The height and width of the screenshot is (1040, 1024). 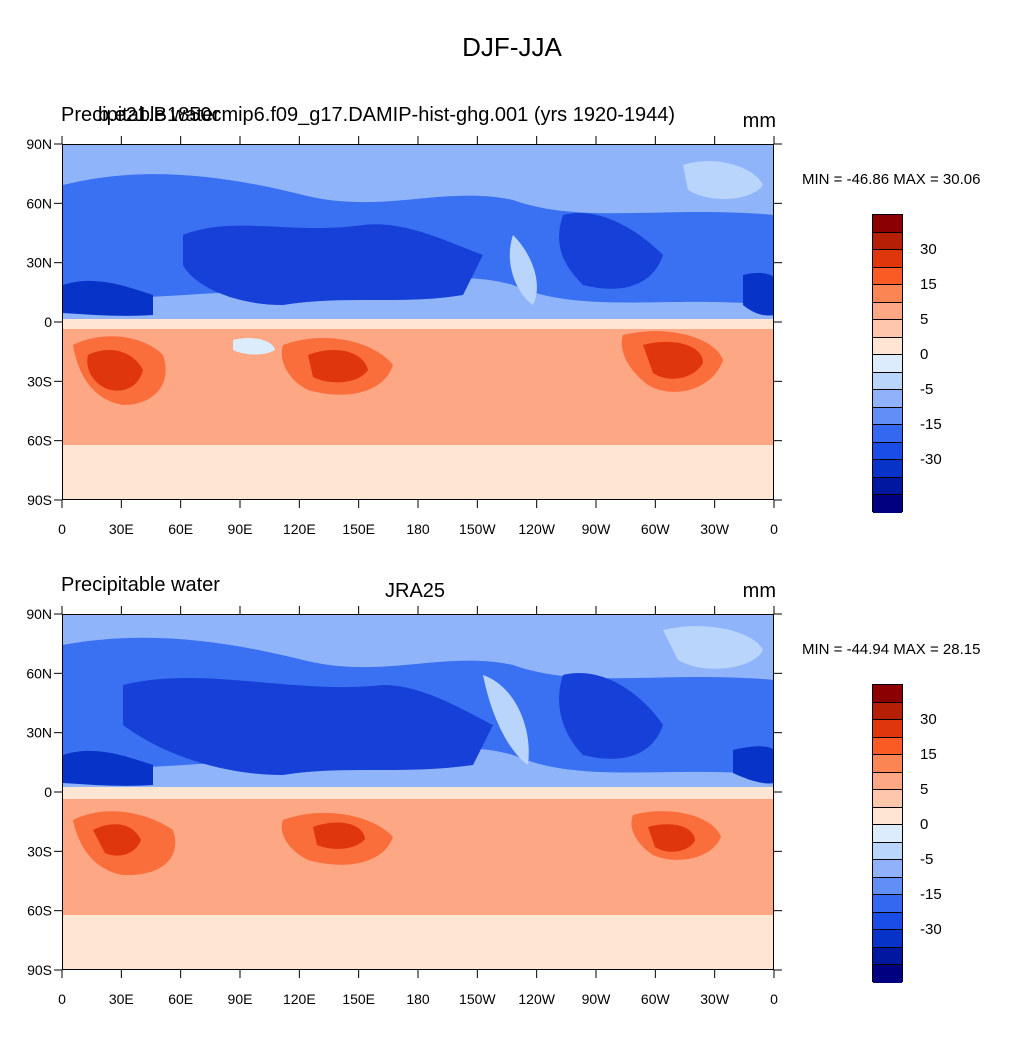 I want to click on panel-minmax-label: MIN = -44.94 MAX = 28.15, so click(x=891, y=649).